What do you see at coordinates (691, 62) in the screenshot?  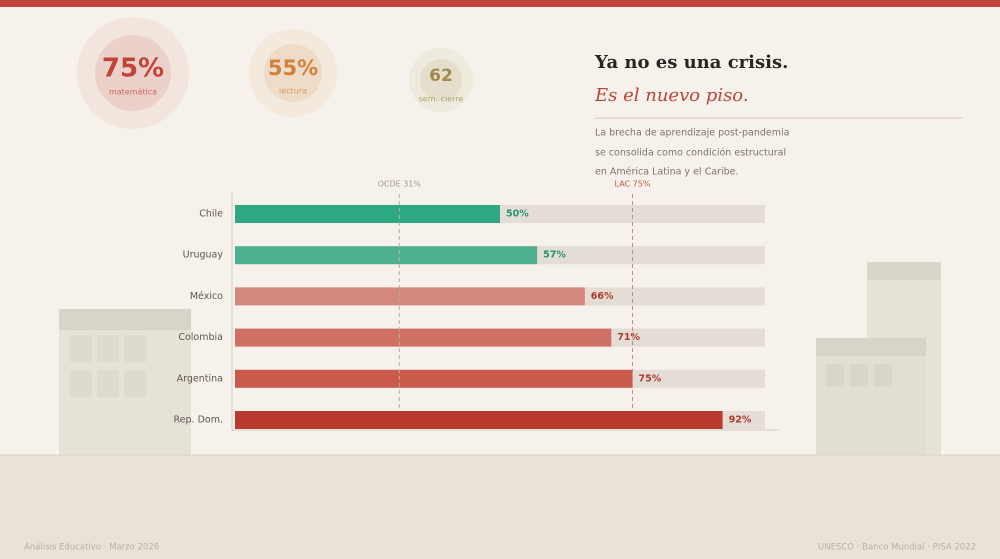 I see `title: Ya no es una crisis.` at bounding box center [691, 62].